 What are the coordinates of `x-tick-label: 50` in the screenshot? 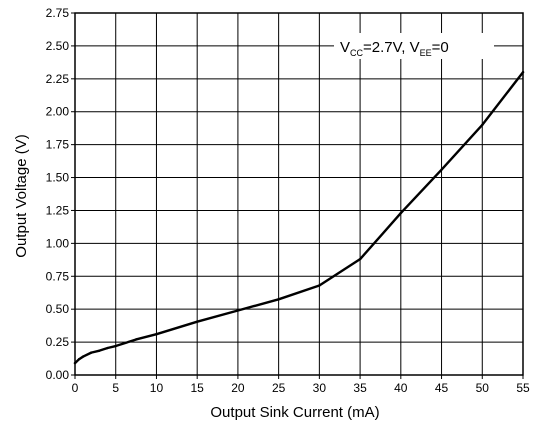 It's located at (483, 388).